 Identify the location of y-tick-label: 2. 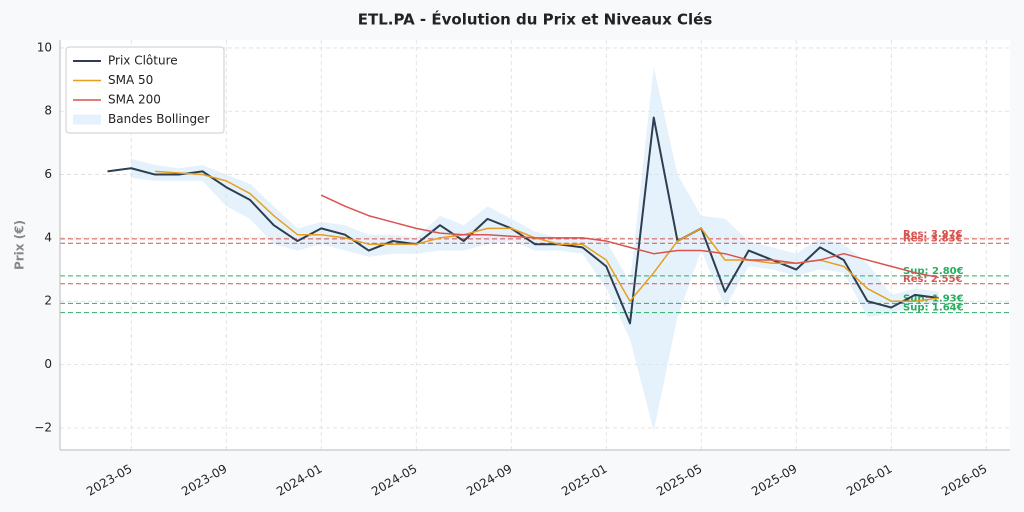
(48, 301).